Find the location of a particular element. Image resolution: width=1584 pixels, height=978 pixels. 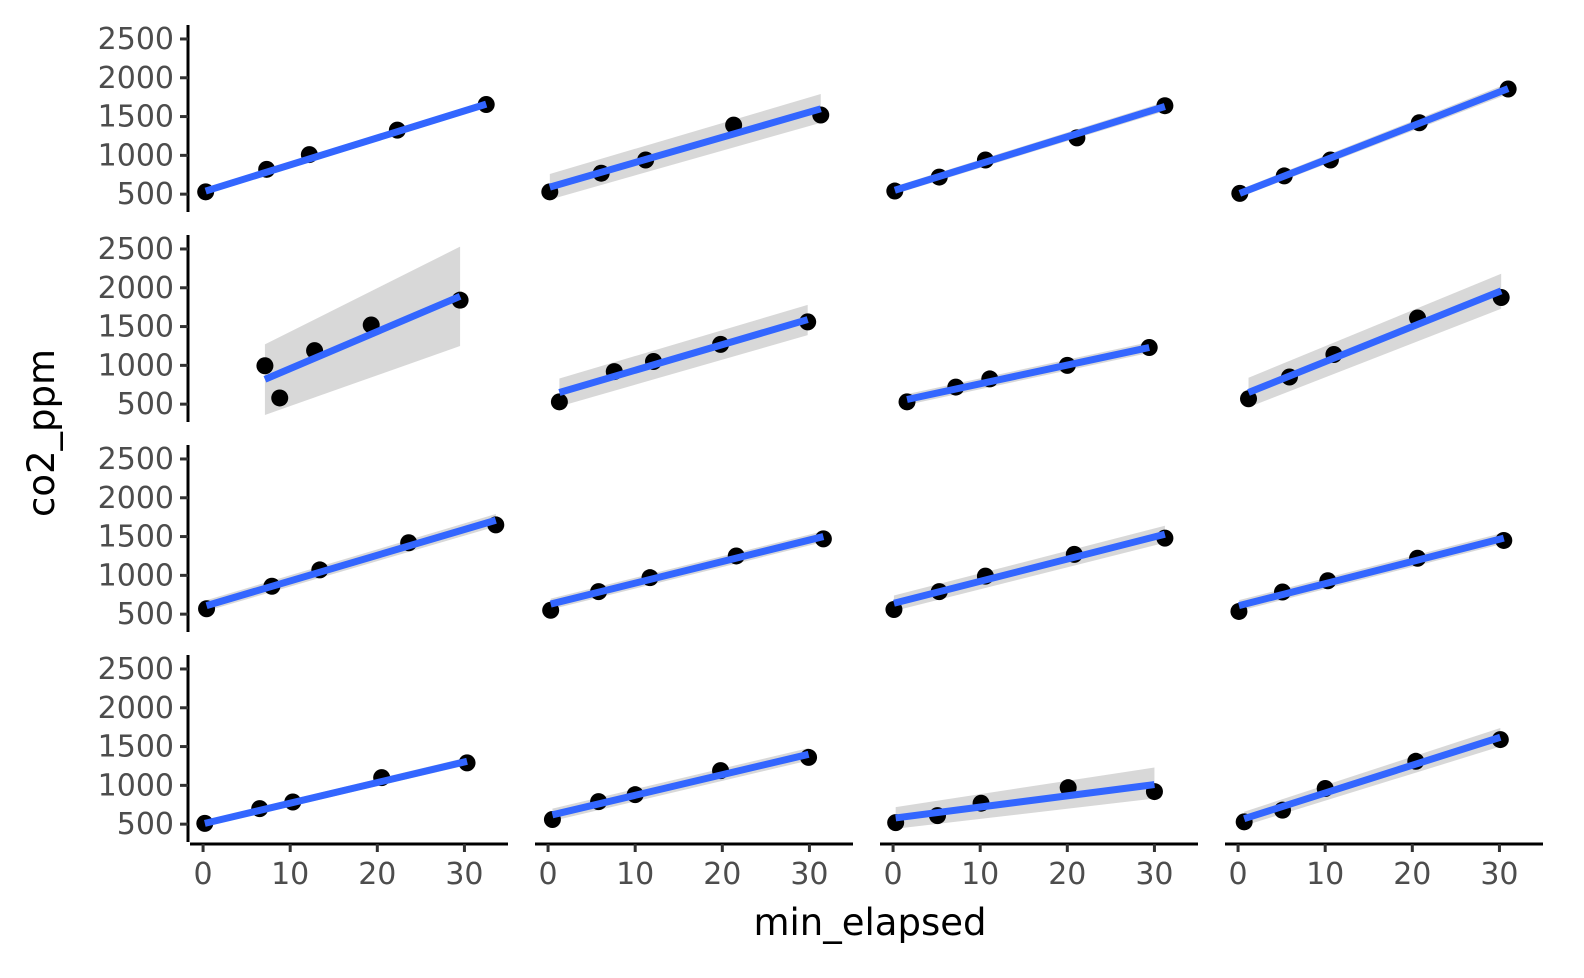

confidence-band is located at coordinates (362, 331).